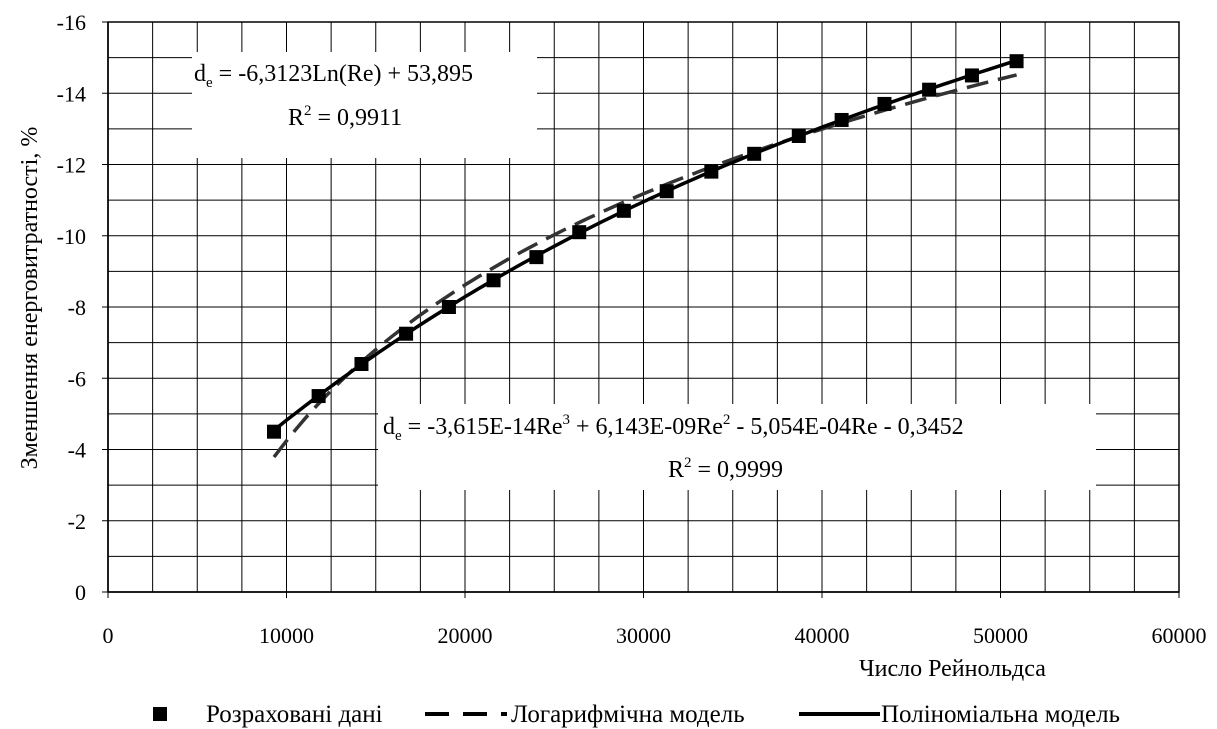  Describe the element at coordinates (643, 635) in the screenshot. I see `x-tick-label: 30000` at that location.